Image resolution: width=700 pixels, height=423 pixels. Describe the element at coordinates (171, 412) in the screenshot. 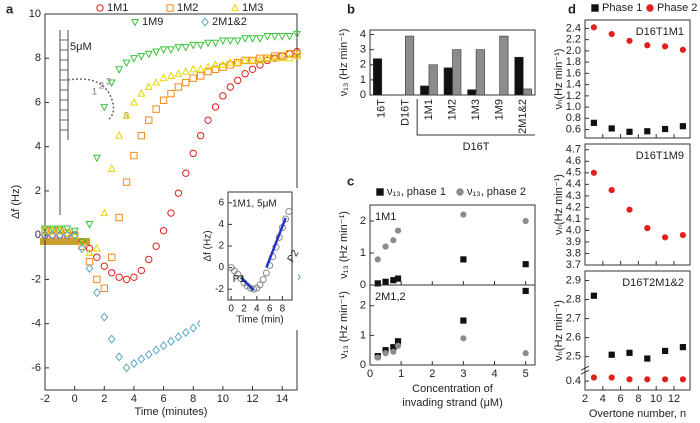

I see `x-axis-label: Time (minutes)` at that location.